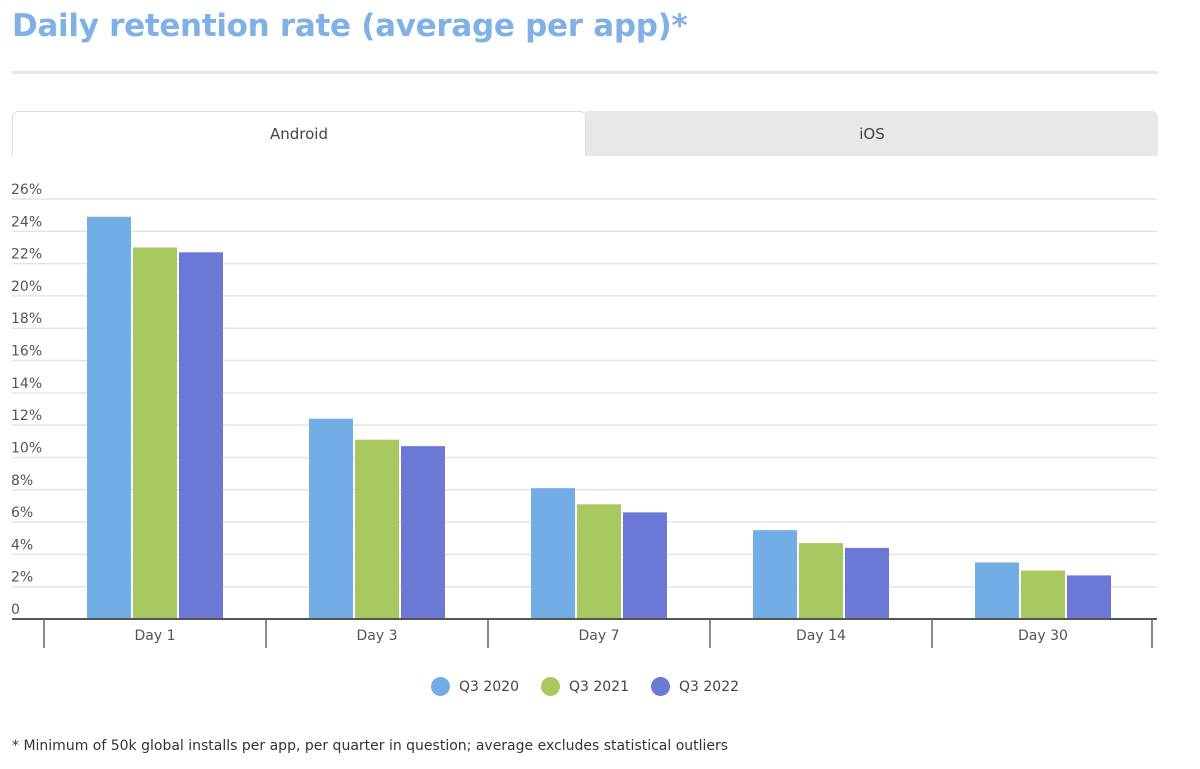 The image size is (1200, 769). What do you see at coordinates (22, 578) in the screenshot?
I see `y-tick-label: 2%` at bounding box center [22, 578].